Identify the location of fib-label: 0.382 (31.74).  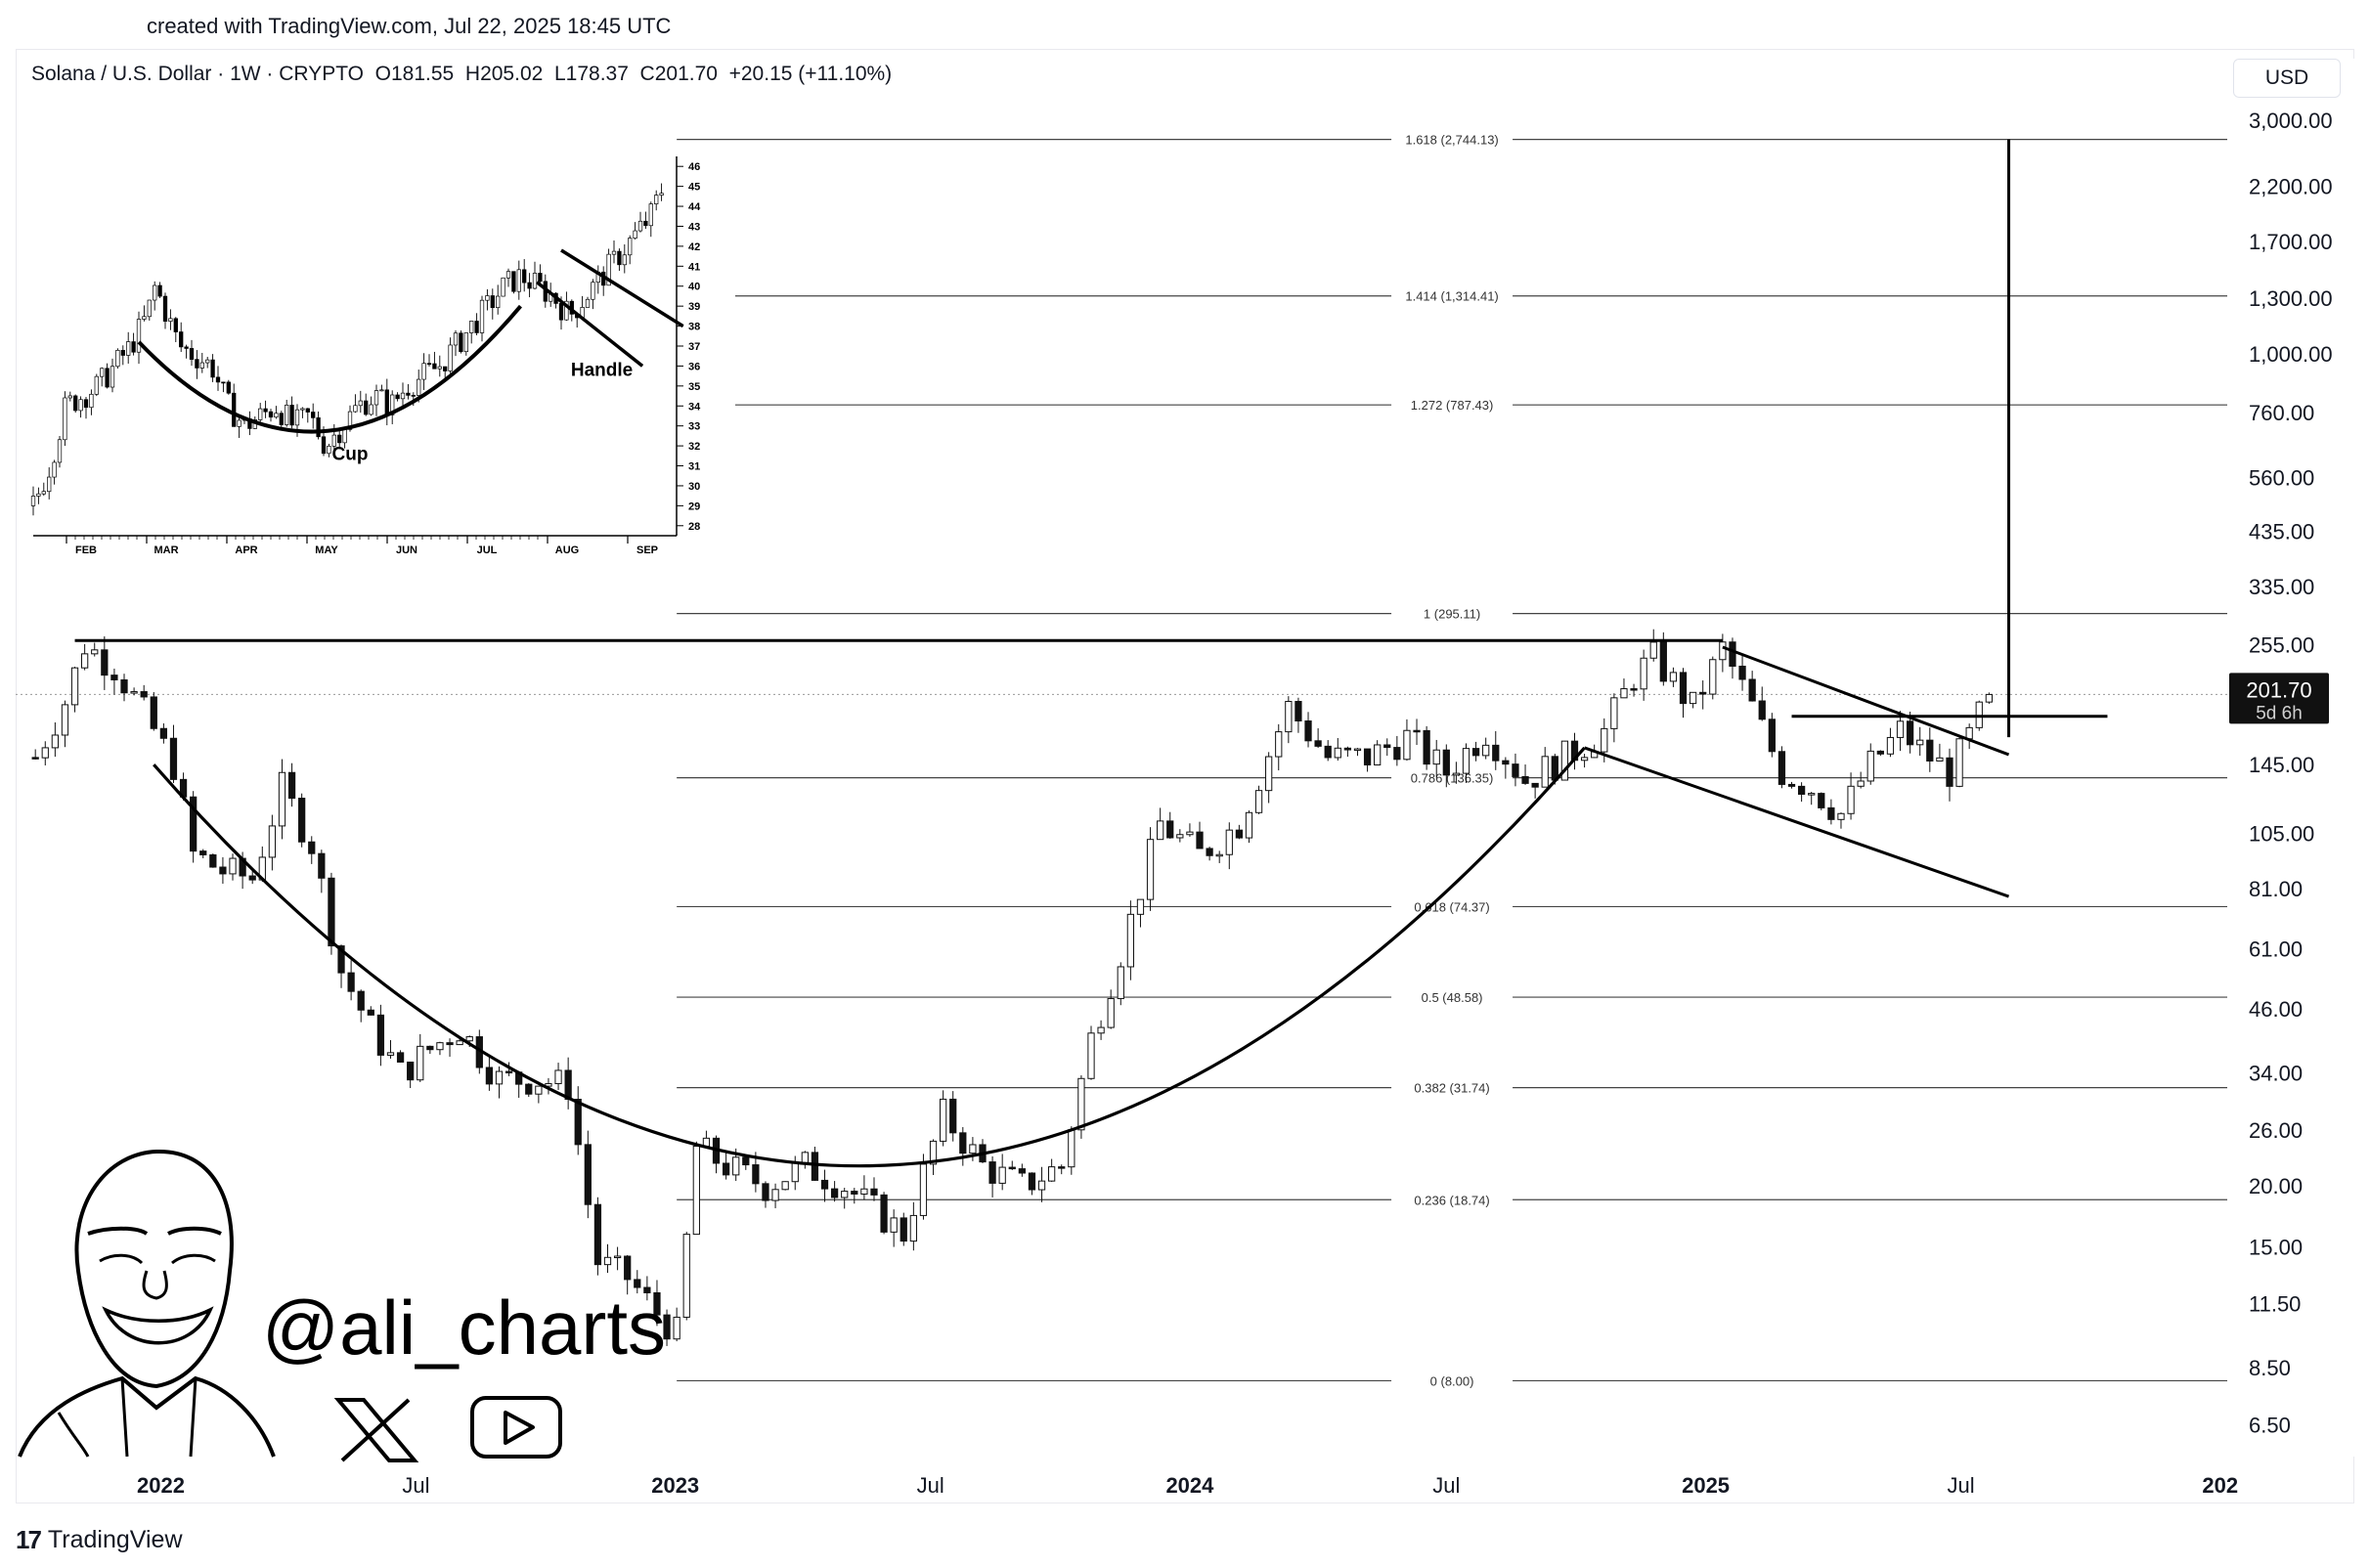
(1451, 1088).